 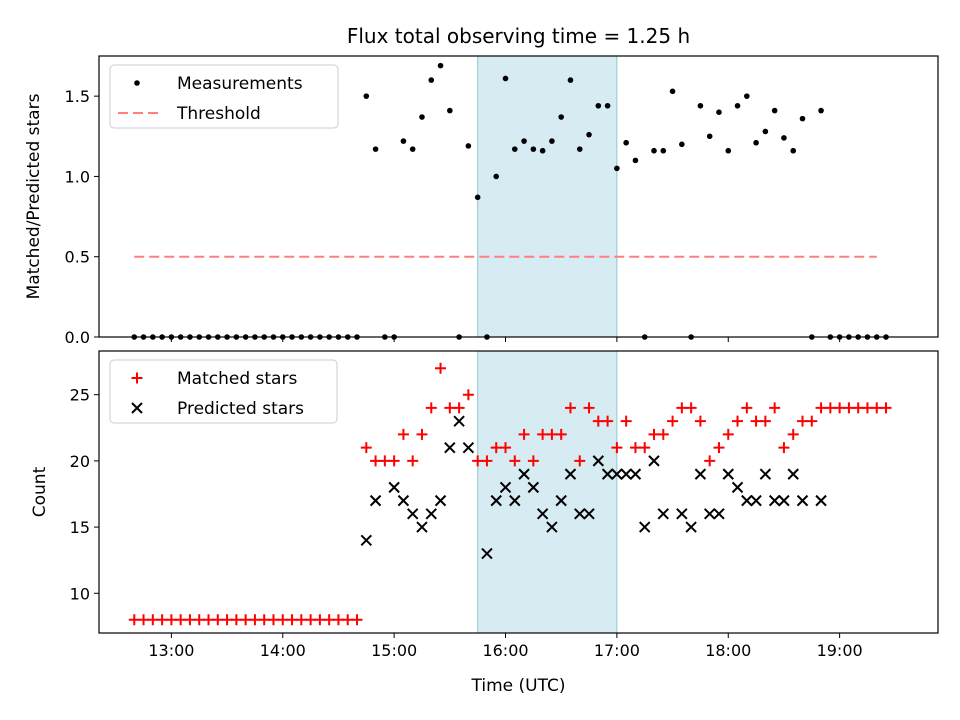 What do you see at coordinates (218, 114) in the screenshot?
I see `legend-label: Threshold` at bounding box center [218, 114].